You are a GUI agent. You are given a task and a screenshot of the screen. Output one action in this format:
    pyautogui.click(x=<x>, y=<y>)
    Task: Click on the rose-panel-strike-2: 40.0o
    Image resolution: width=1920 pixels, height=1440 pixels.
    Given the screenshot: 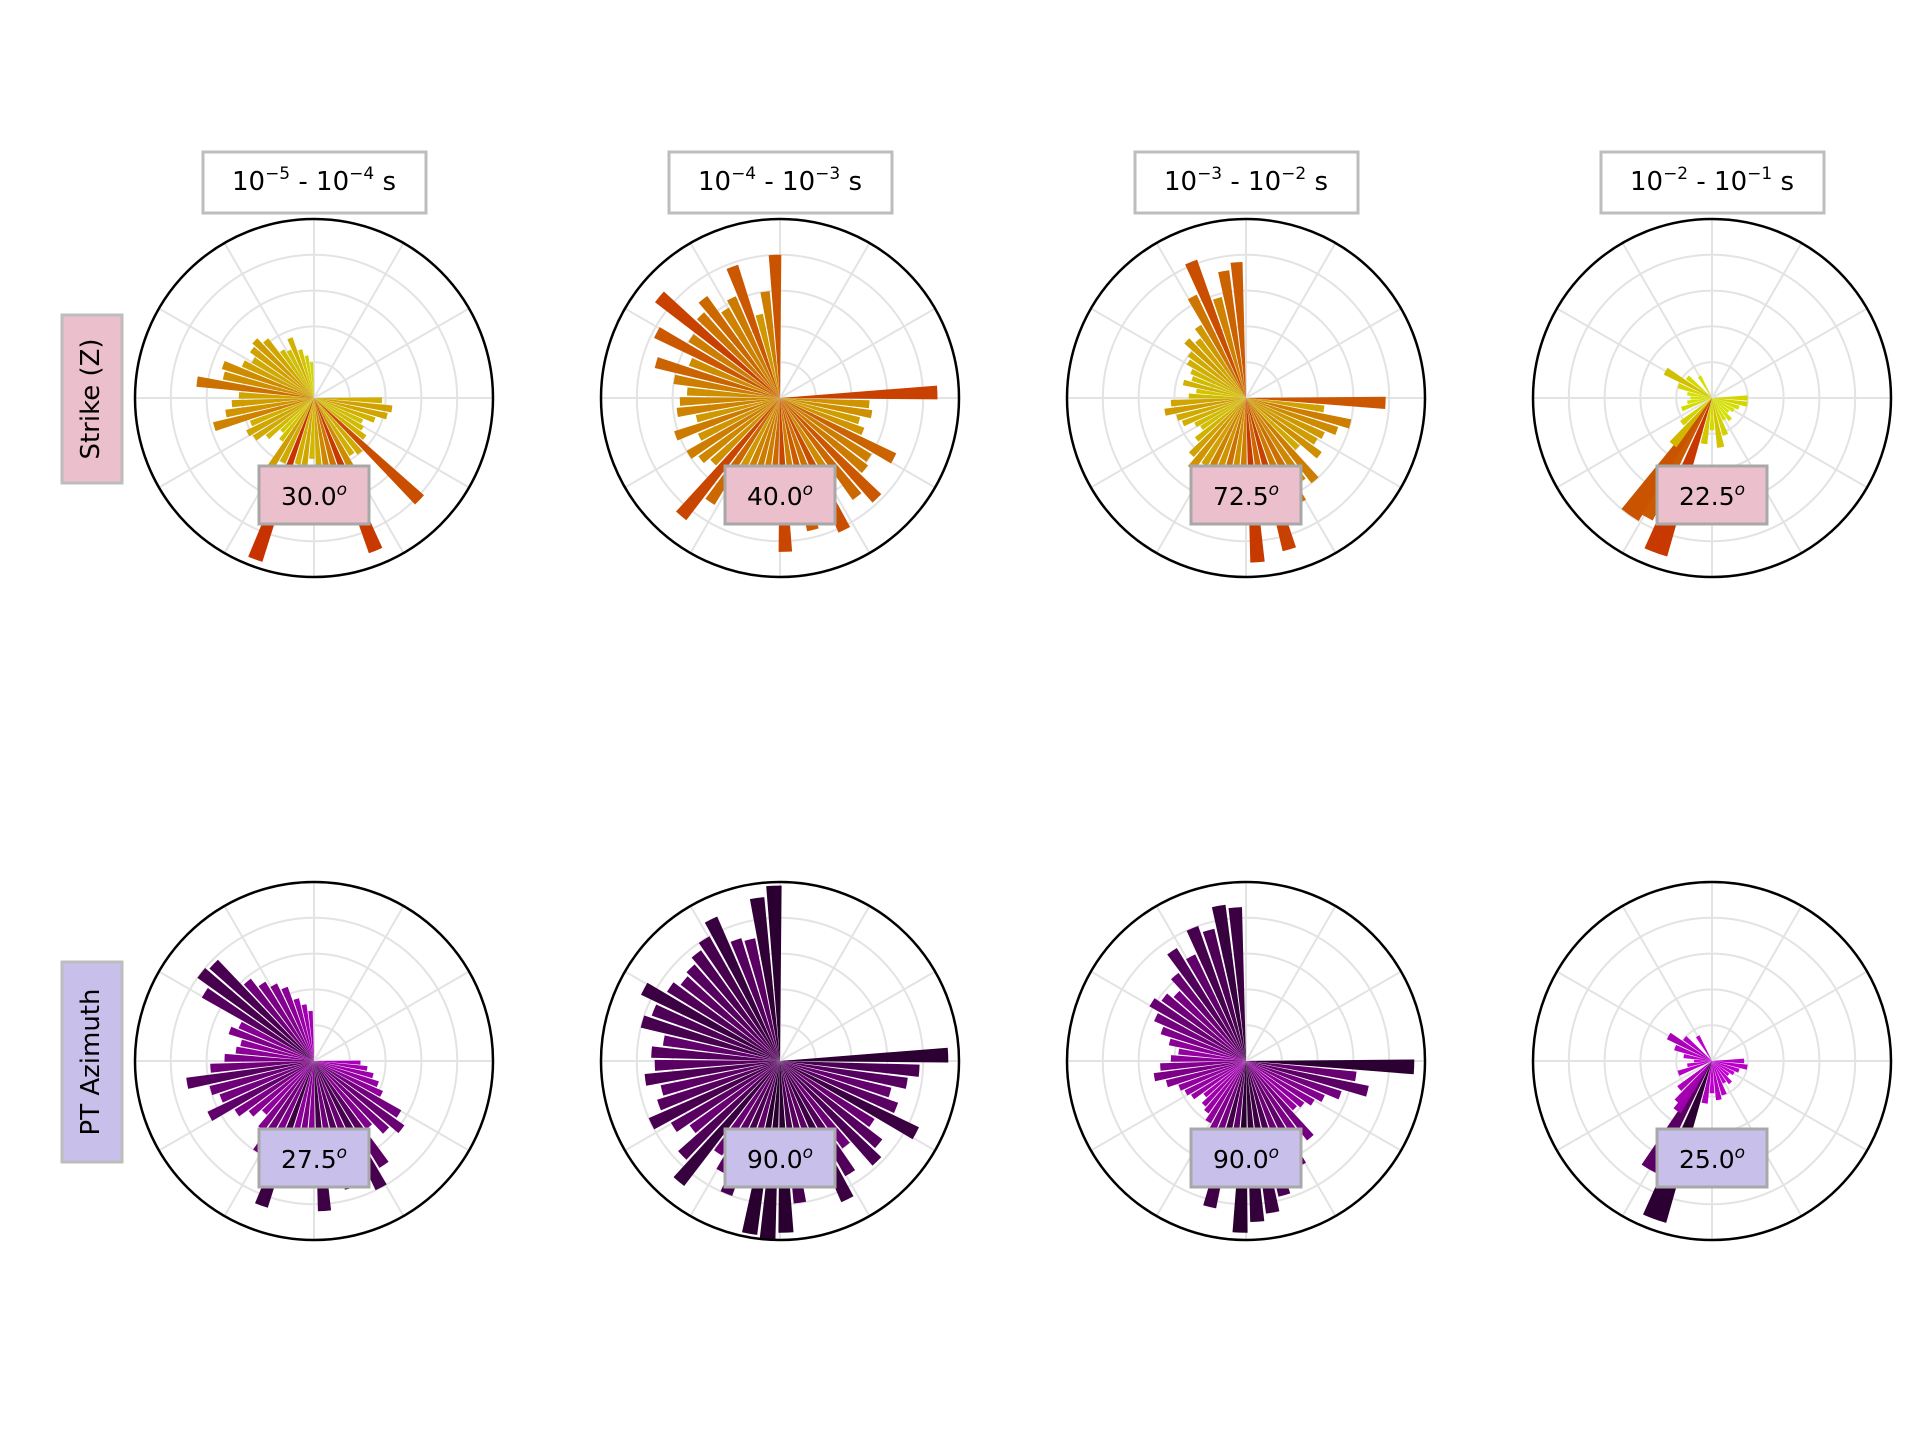 What is the action you would take?
    pyautogui.click(x=780, y=398)
    